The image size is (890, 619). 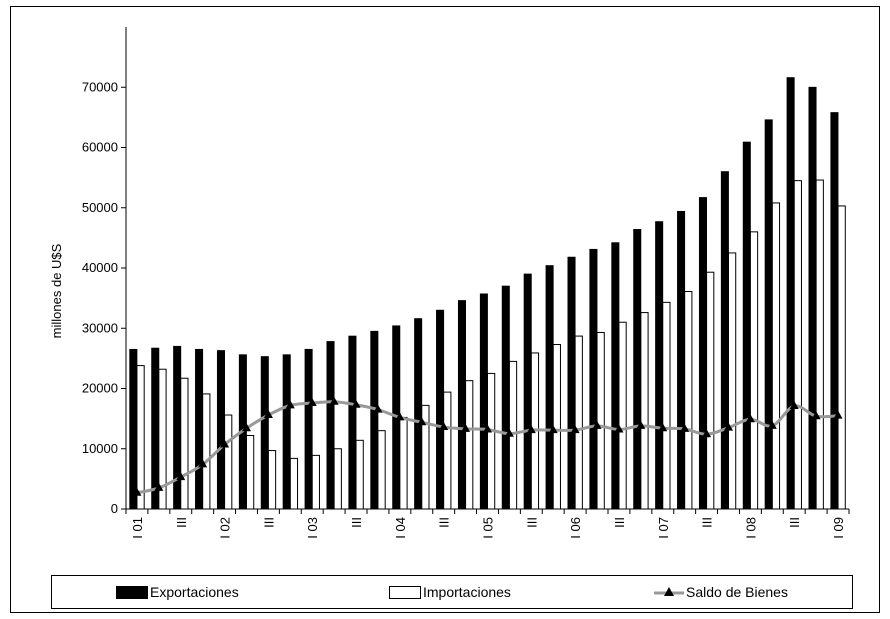 I want to click on x-tick-label: I 02, so click(x=225, y=528).